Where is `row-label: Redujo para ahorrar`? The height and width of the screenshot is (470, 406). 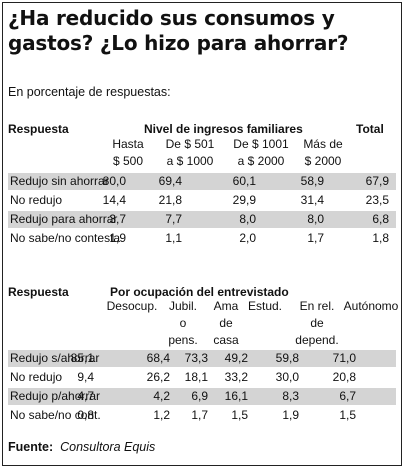
row-label: Redujo para ahorrar is located at coordinates (64, 219).